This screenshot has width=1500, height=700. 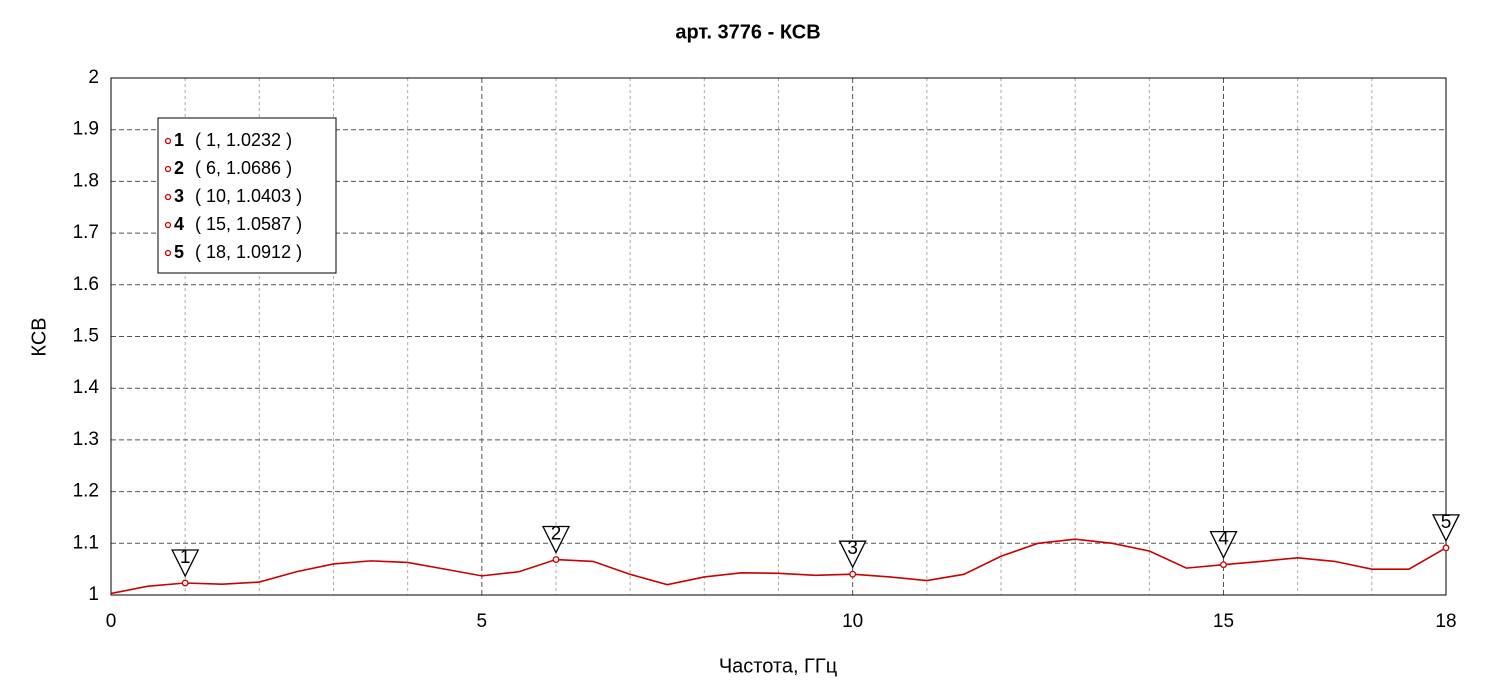 I want to click on y-tick-label: 1.2, so click(x=86, y=491).